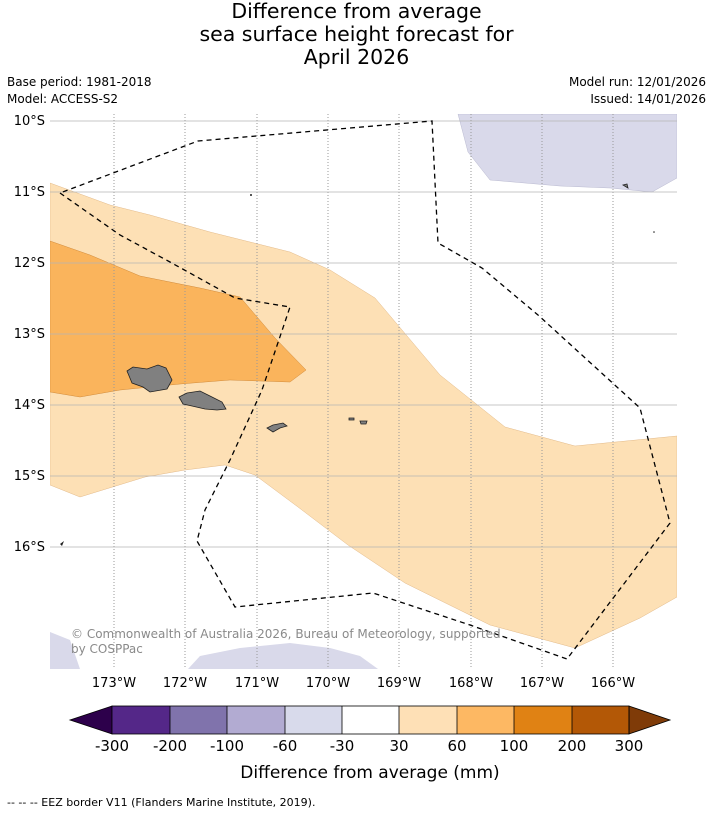 The width and height of the screenshot is (713, 816). I want to click on meta-right: Model run: 12/01/2026 Issued: 14/01/2026, so click(637, 91).